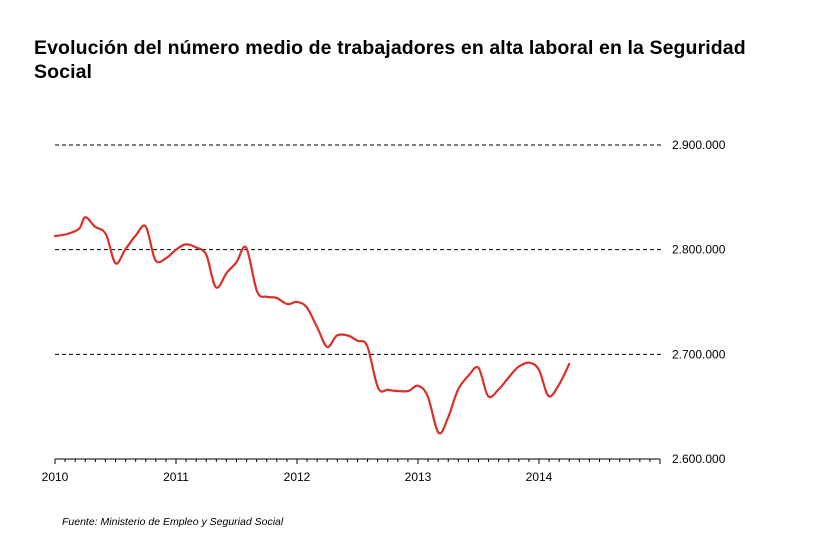  Describe the element at coordinates (699, 302) in the screenshot. I see `y-axis-labels: 2.900.000 2.800.000 2.700.000 2.600.000` at that location.